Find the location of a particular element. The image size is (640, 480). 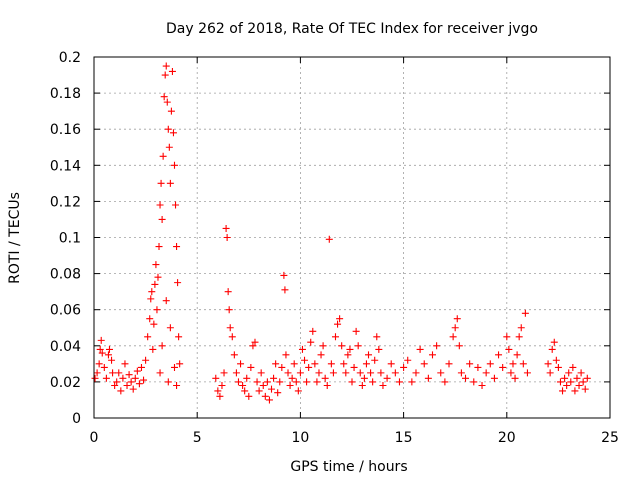

x-tick-label: 25 is located at coordinates (610, 438).